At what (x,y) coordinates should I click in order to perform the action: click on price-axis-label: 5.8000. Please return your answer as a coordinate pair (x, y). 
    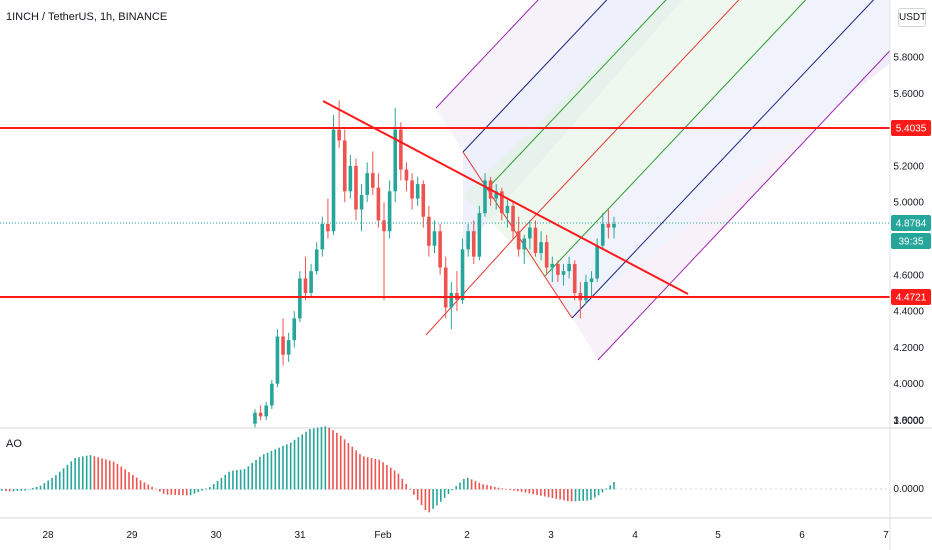
    Looking at the image, I should click on (908, 58).